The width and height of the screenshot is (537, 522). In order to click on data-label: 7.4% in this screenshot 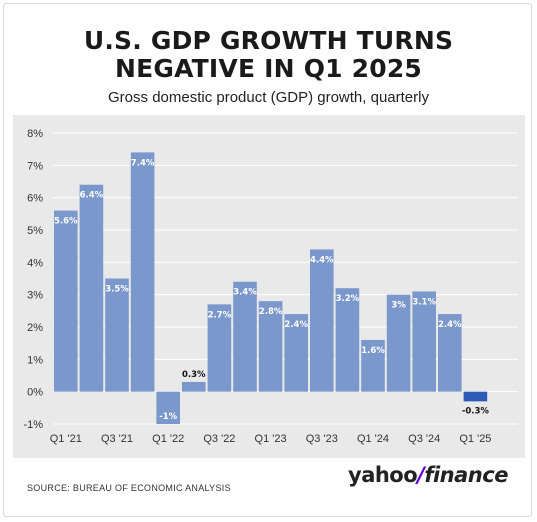, I will do `click(143, 163)`.